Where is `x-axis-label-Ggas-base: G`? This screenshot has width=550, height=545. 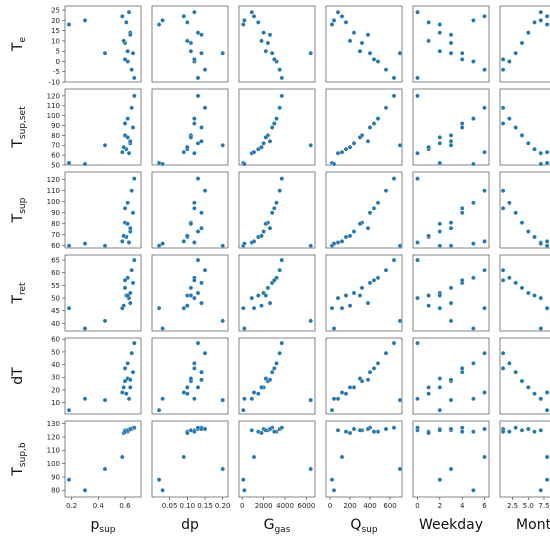 x-axis-label-Ggas-base: G is located at coordinates (269, 525).